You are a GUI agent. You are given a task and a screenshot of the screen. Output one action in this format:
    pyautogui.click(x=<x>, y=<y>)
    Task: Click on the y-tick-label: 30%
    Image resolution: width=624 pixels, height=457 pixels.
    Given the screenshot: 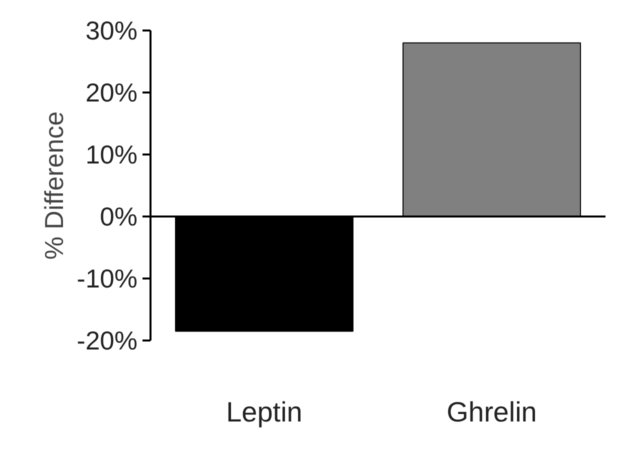 What is the action you would take?
    pyautogui.click(x=111, y=31)
    